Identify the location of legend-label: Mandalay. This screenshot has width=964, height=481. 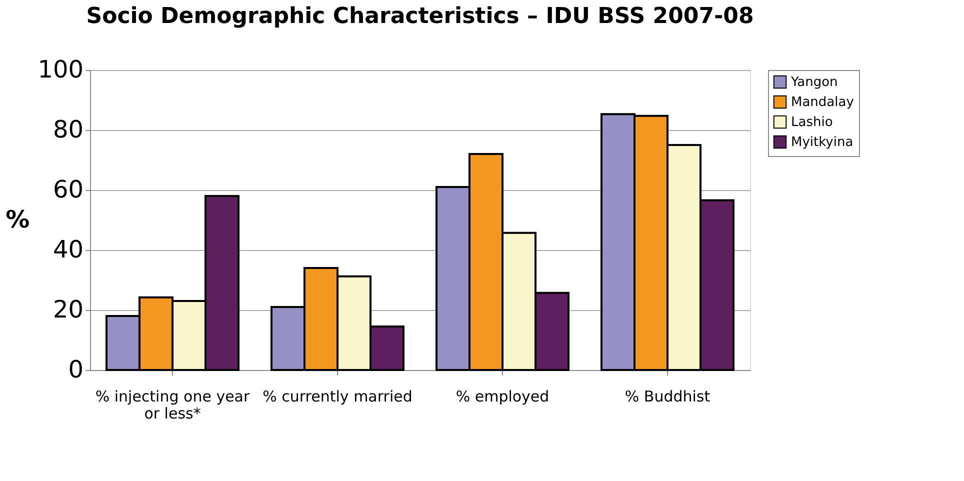
(822, 102).